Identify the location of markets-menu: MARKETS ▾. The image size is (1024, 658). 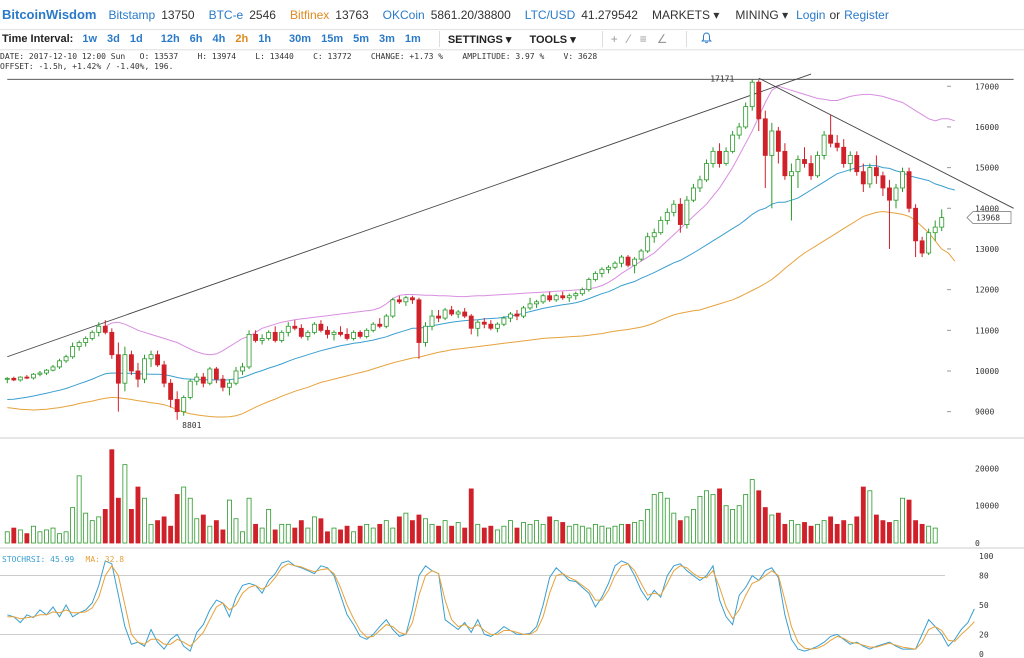
(685, 15).